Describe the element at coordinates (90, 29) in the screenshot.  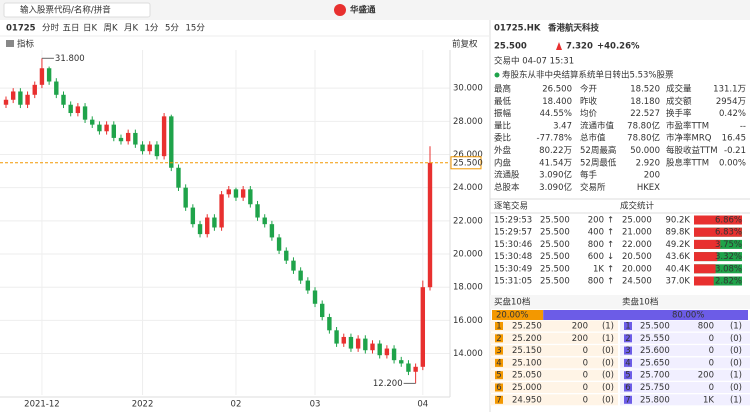
I see `period-tab: 日K` at that location.